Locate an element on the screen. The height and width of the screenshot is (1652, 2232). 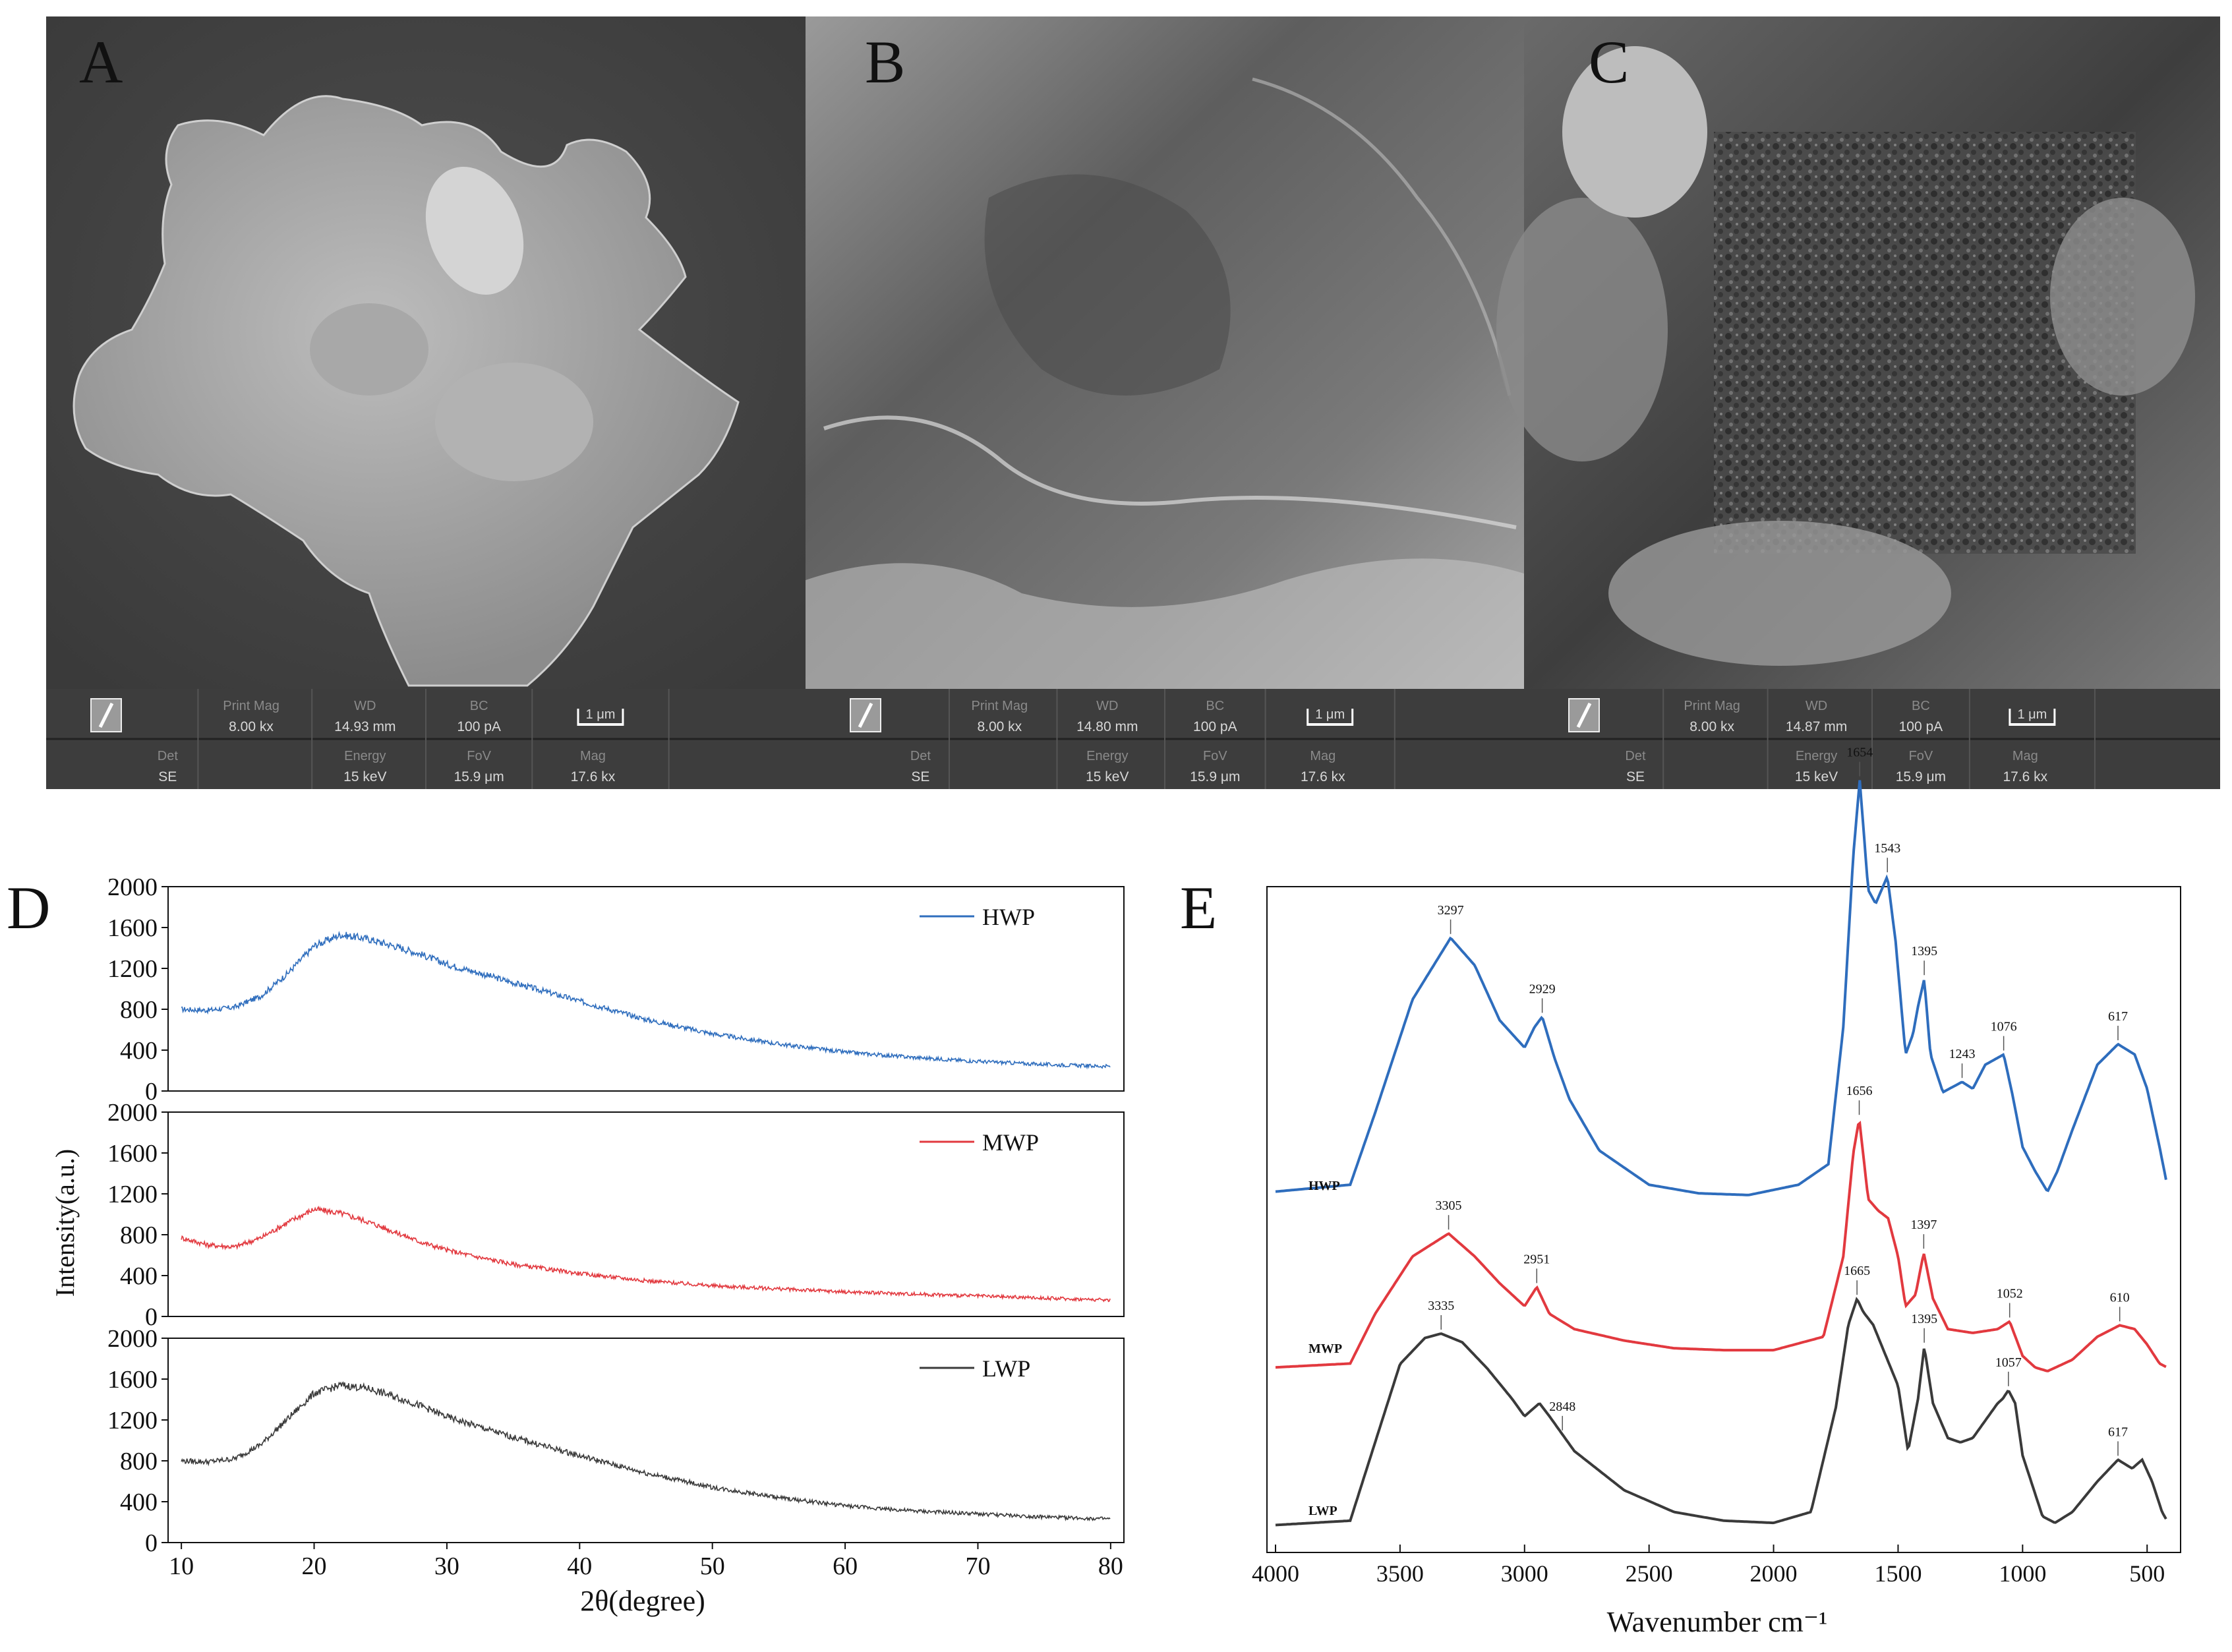
peak-label: 3297 is located at coordinates (1451, 910).